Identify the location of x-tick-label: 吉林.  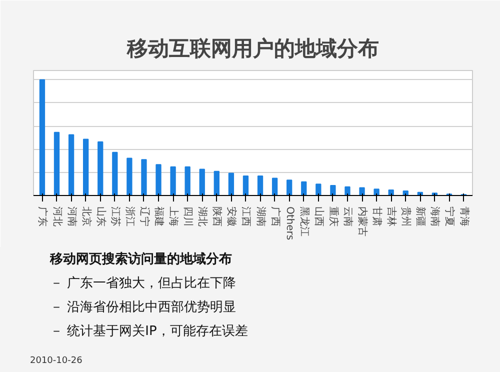
(392, 216).